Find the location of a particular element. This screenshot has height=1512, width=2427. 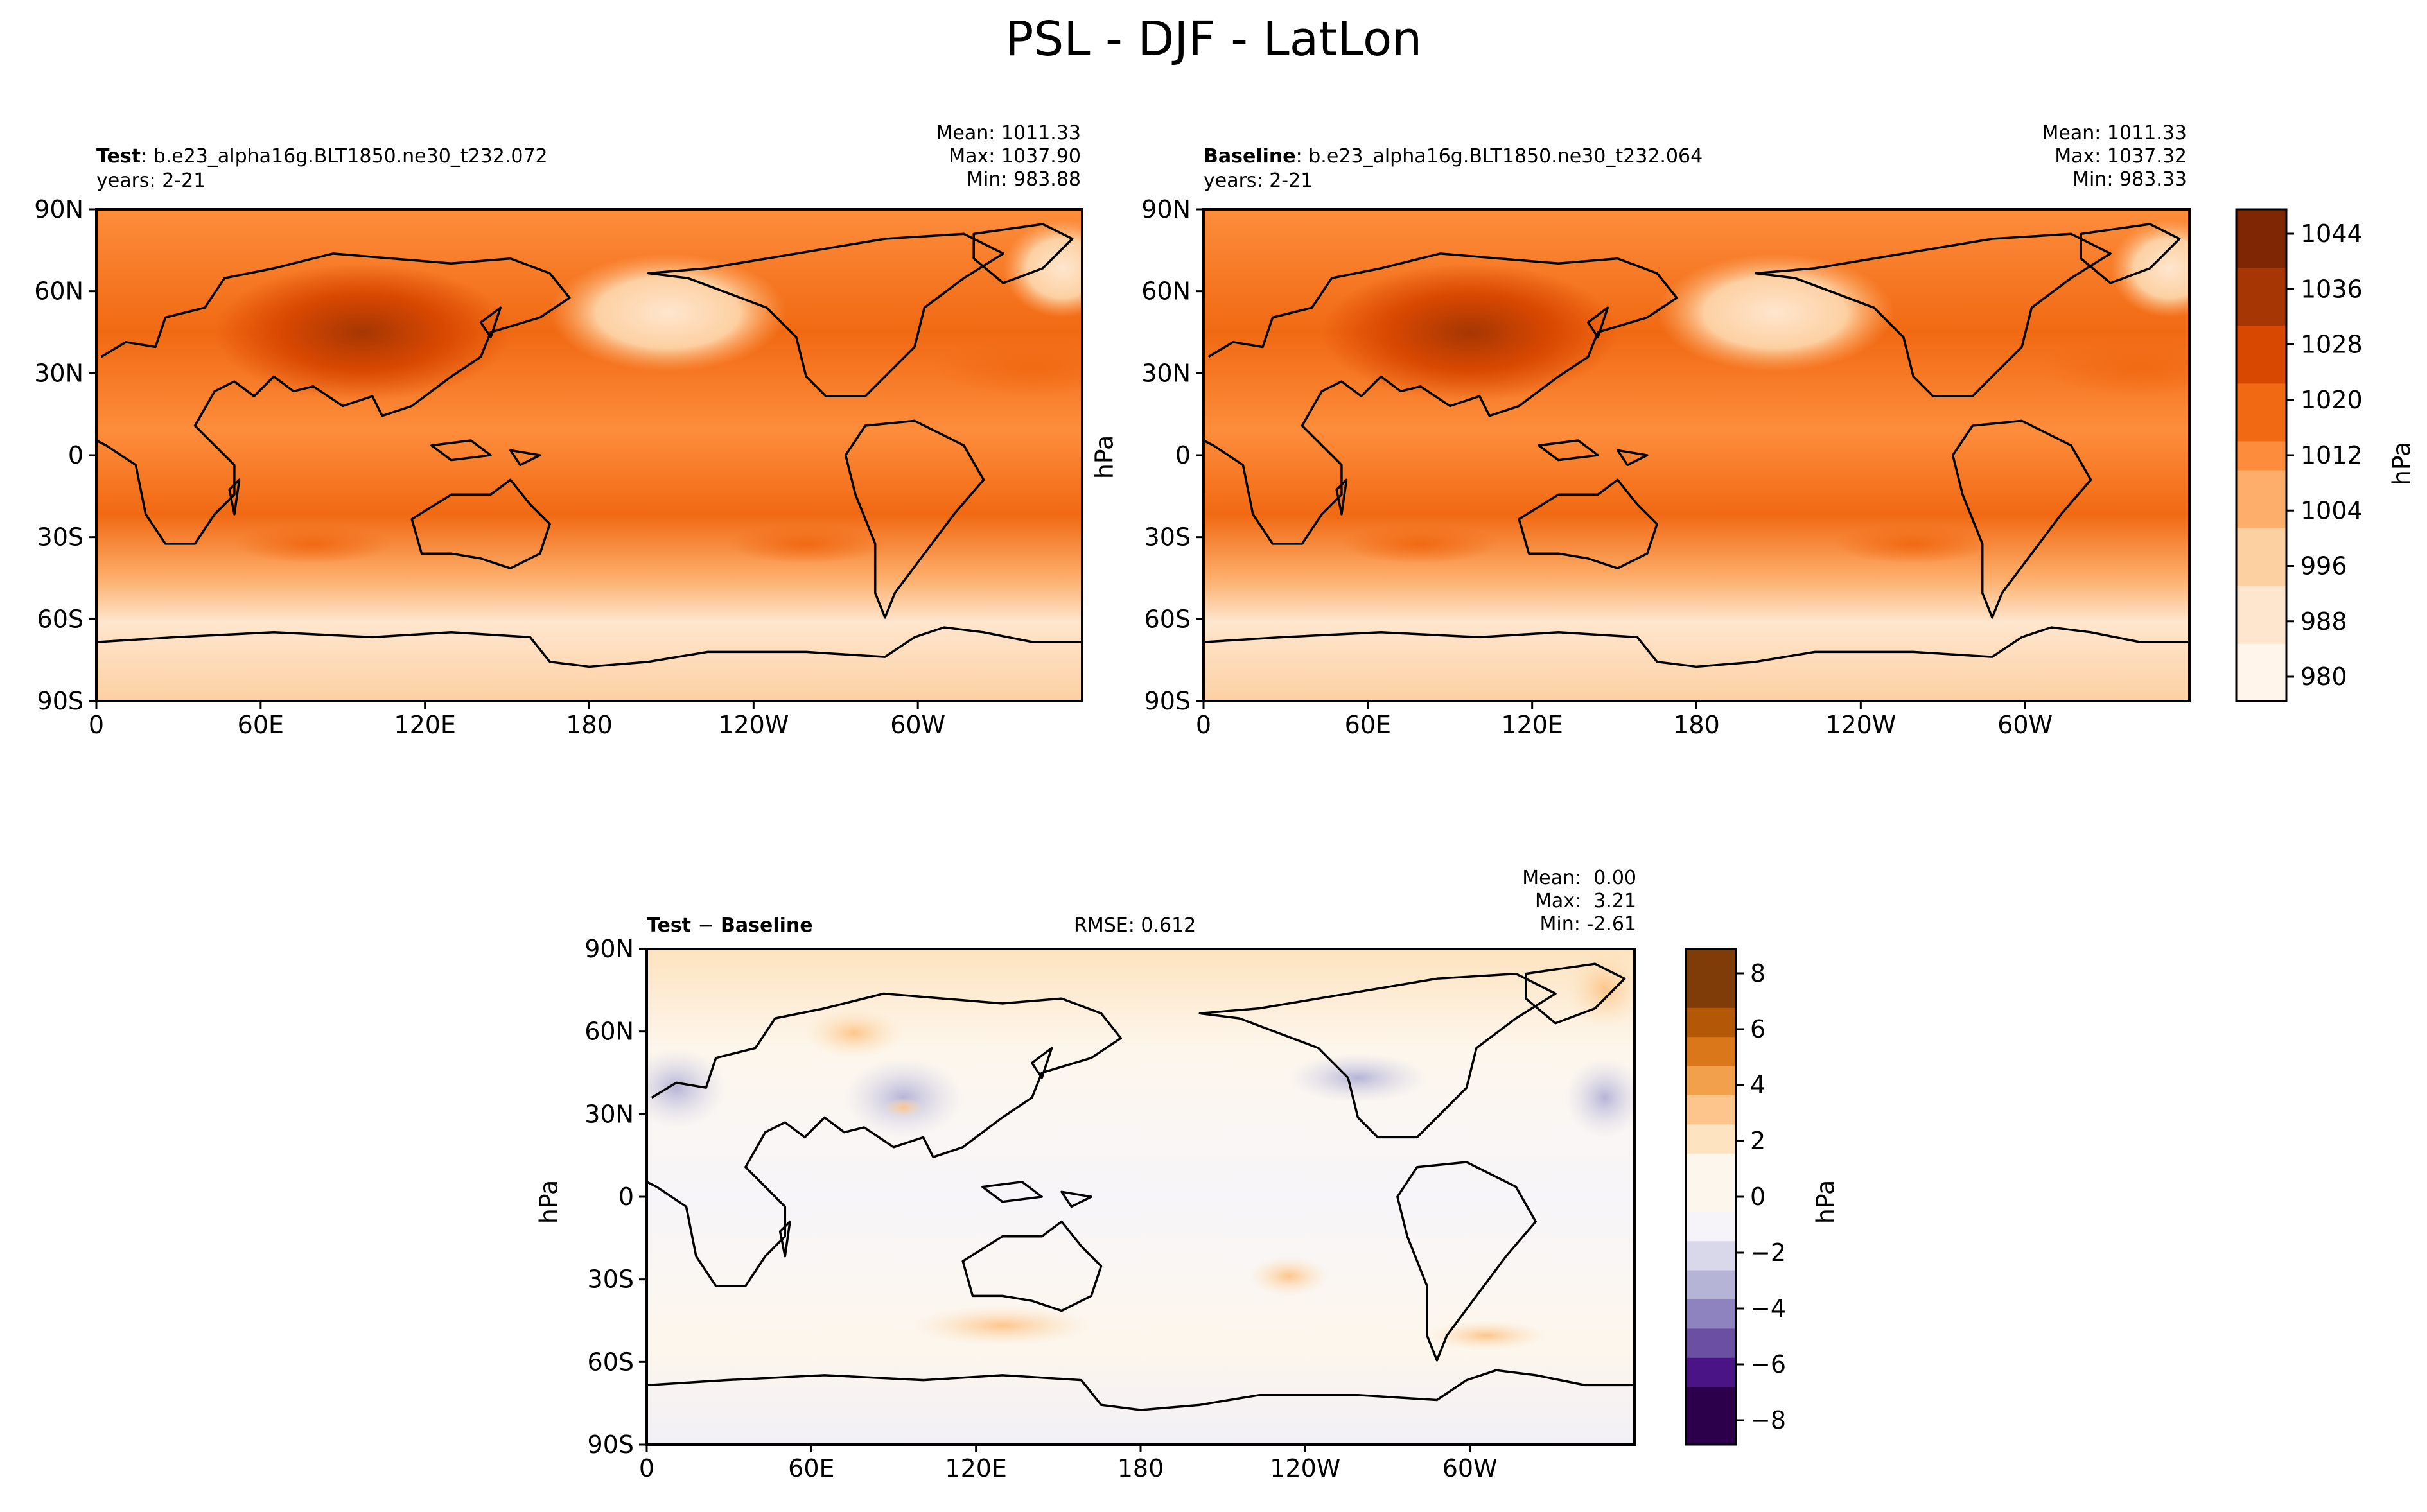

baseline-lat-tick-label: 90N is located at coordinates (1166, 209).